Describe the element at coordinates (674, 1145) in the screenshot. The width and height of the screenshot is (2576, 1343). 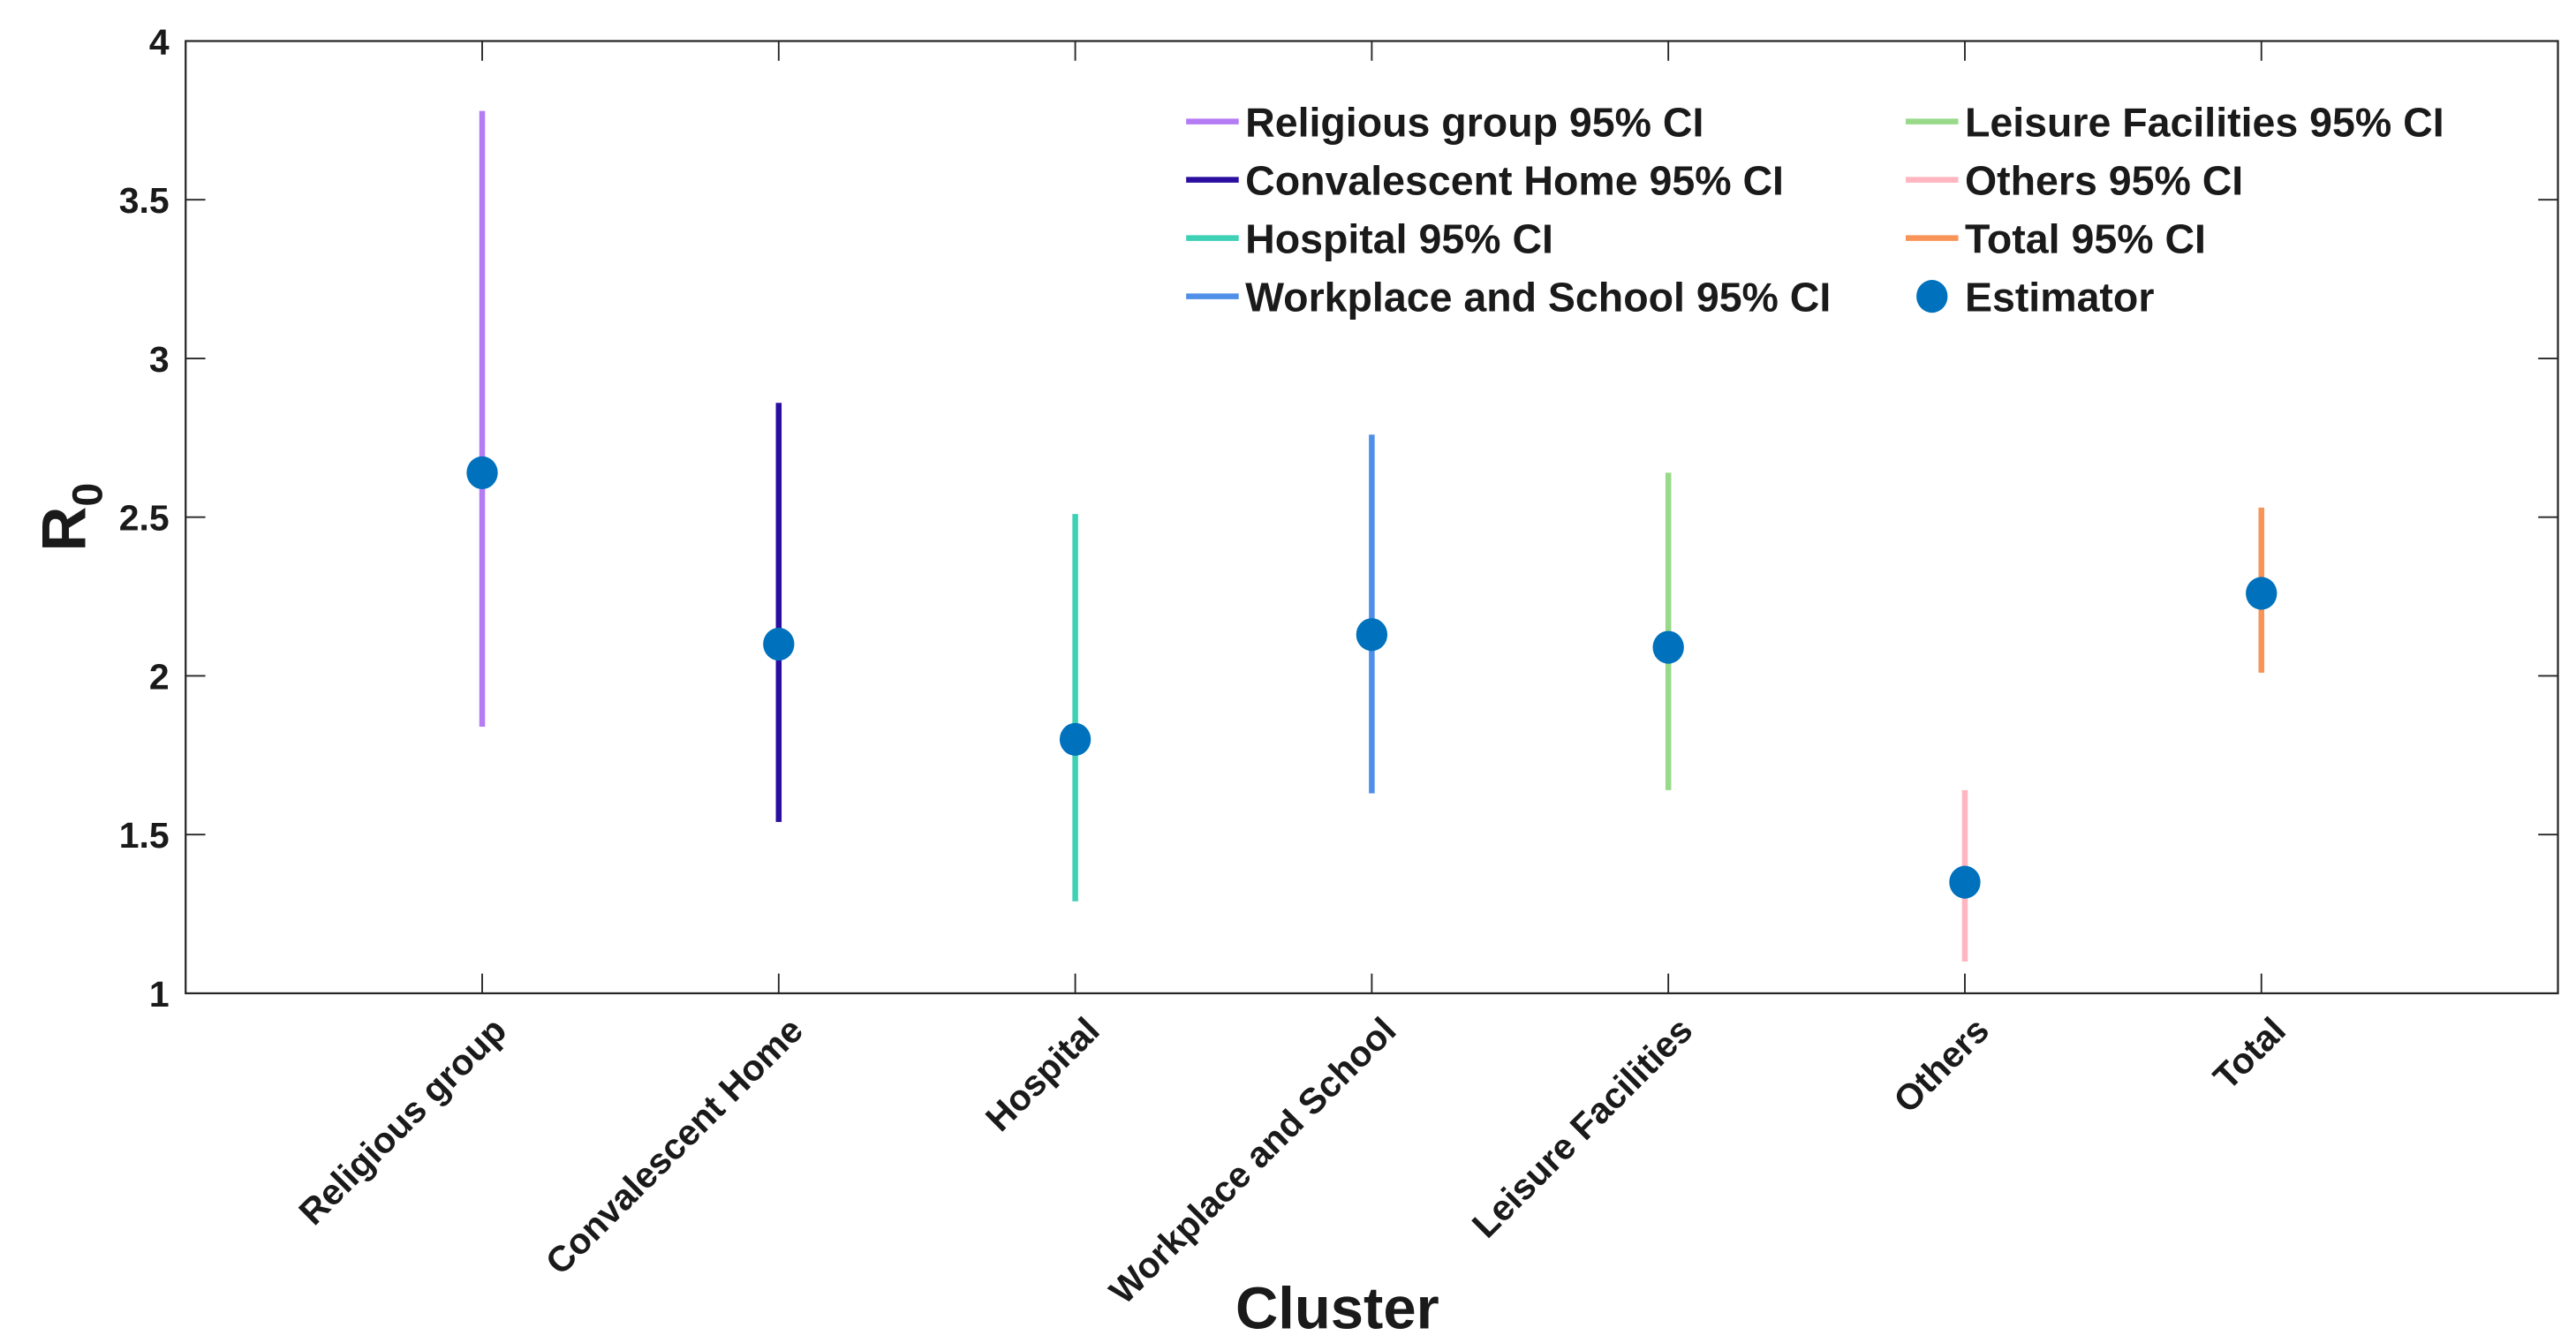
I see `x-tick-label: Convalescent Home` at that location.